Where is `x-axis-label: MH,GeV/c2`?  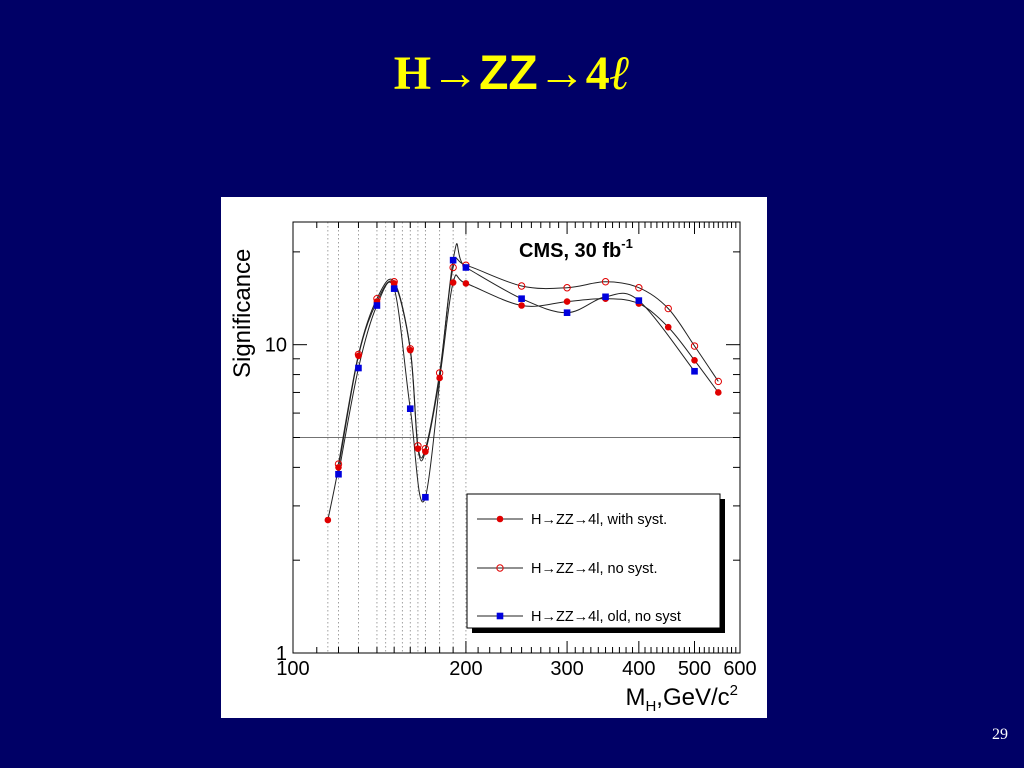 x-axis-label: MH,GeV/c2 is located at coordinates (681, 698).